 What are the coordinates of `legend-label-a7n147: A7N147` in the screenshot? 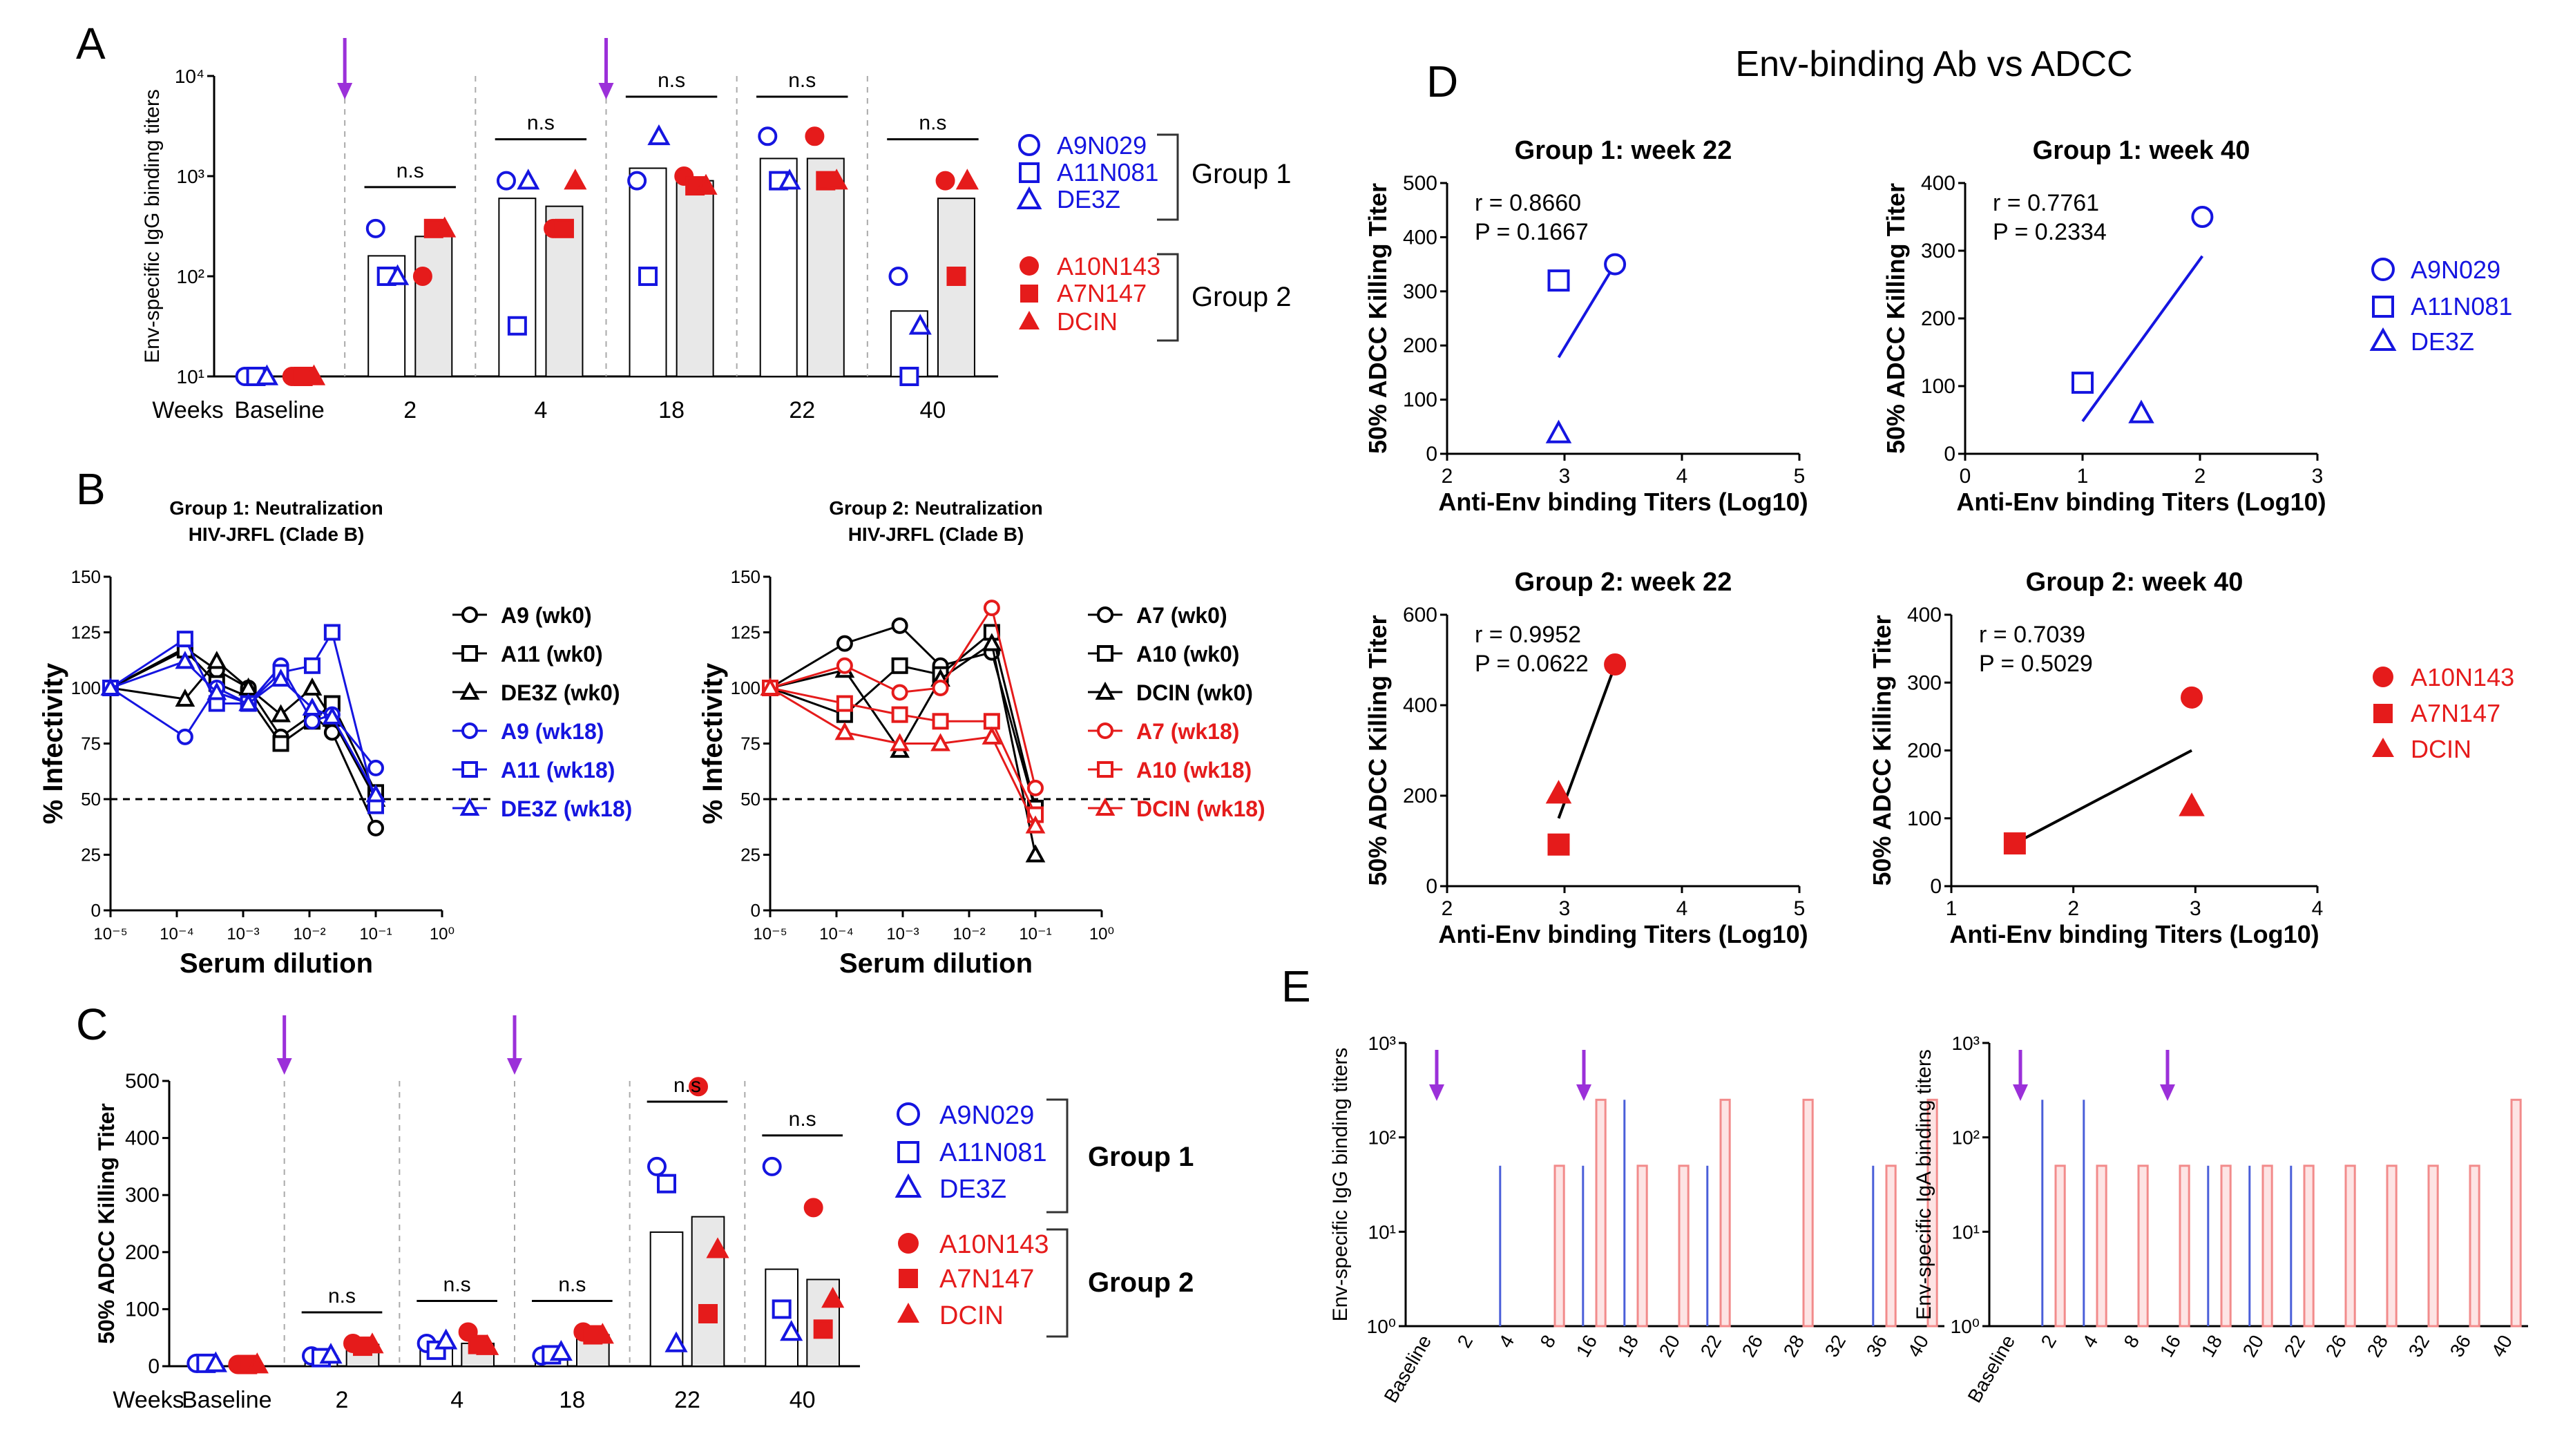 It's located at (1102, 293).